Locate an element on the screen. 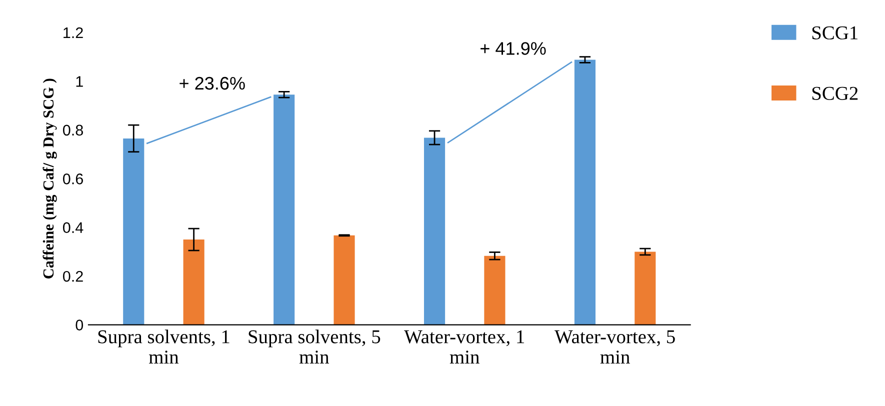 Image resolution: width=885 pixels, height=406 pixels. y-axis-title: Caffeine (mg Caf/ g Dry SCG ) is located at coordinates (49, 178).